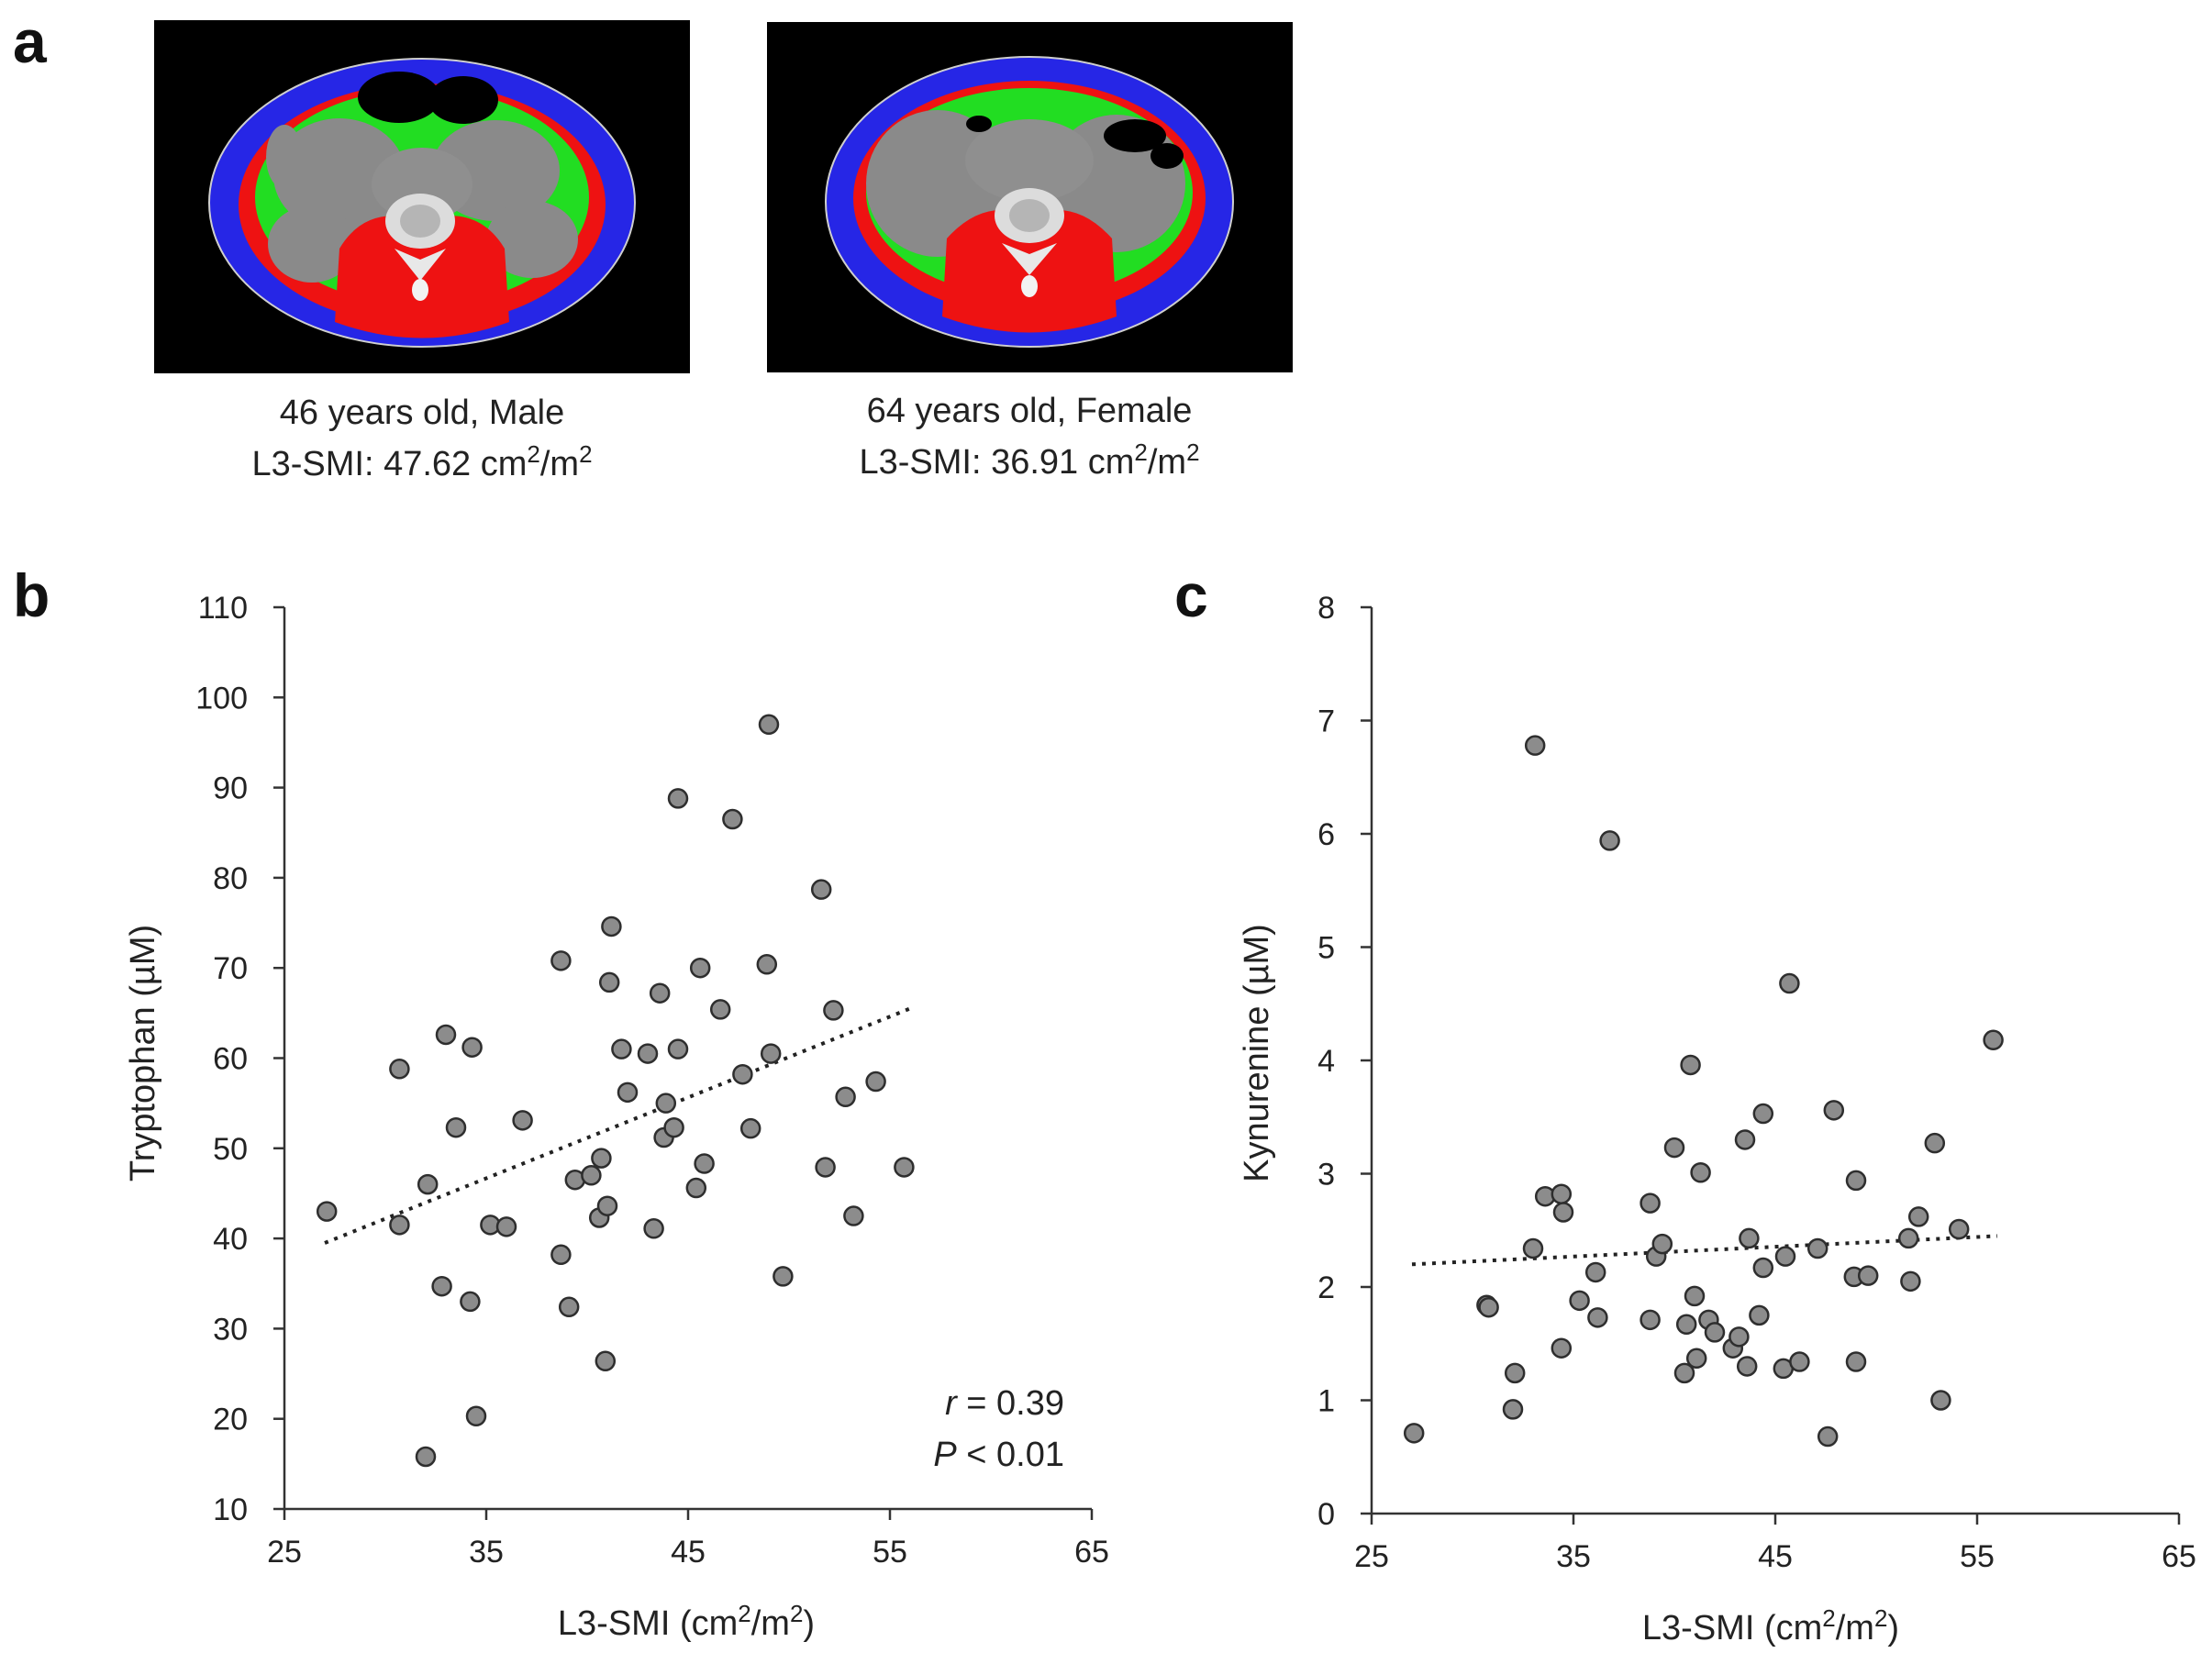 The height and width of the screenshot is (1664, 2212). What do you see at coordinates (1326, 1401) in the screenshot?
I see `y-tick-label: 1` at bounding box center [1326, 1401].